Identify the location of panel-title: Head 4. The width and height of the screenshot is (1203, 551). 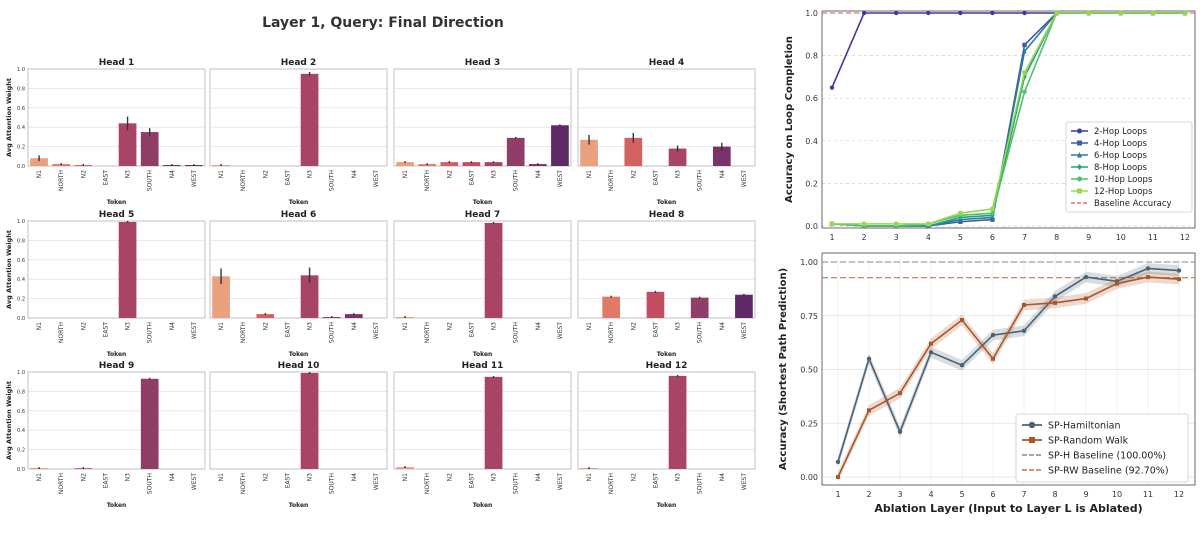
(667, 63).